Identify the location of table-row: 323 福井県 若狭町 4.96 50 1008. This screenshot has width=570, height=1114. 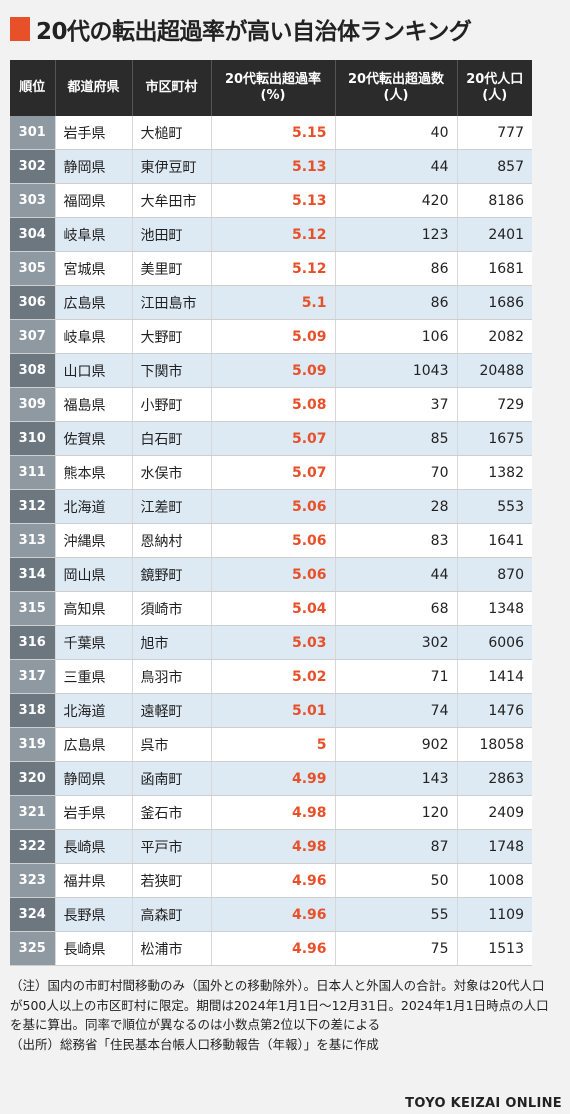
(271, 880).